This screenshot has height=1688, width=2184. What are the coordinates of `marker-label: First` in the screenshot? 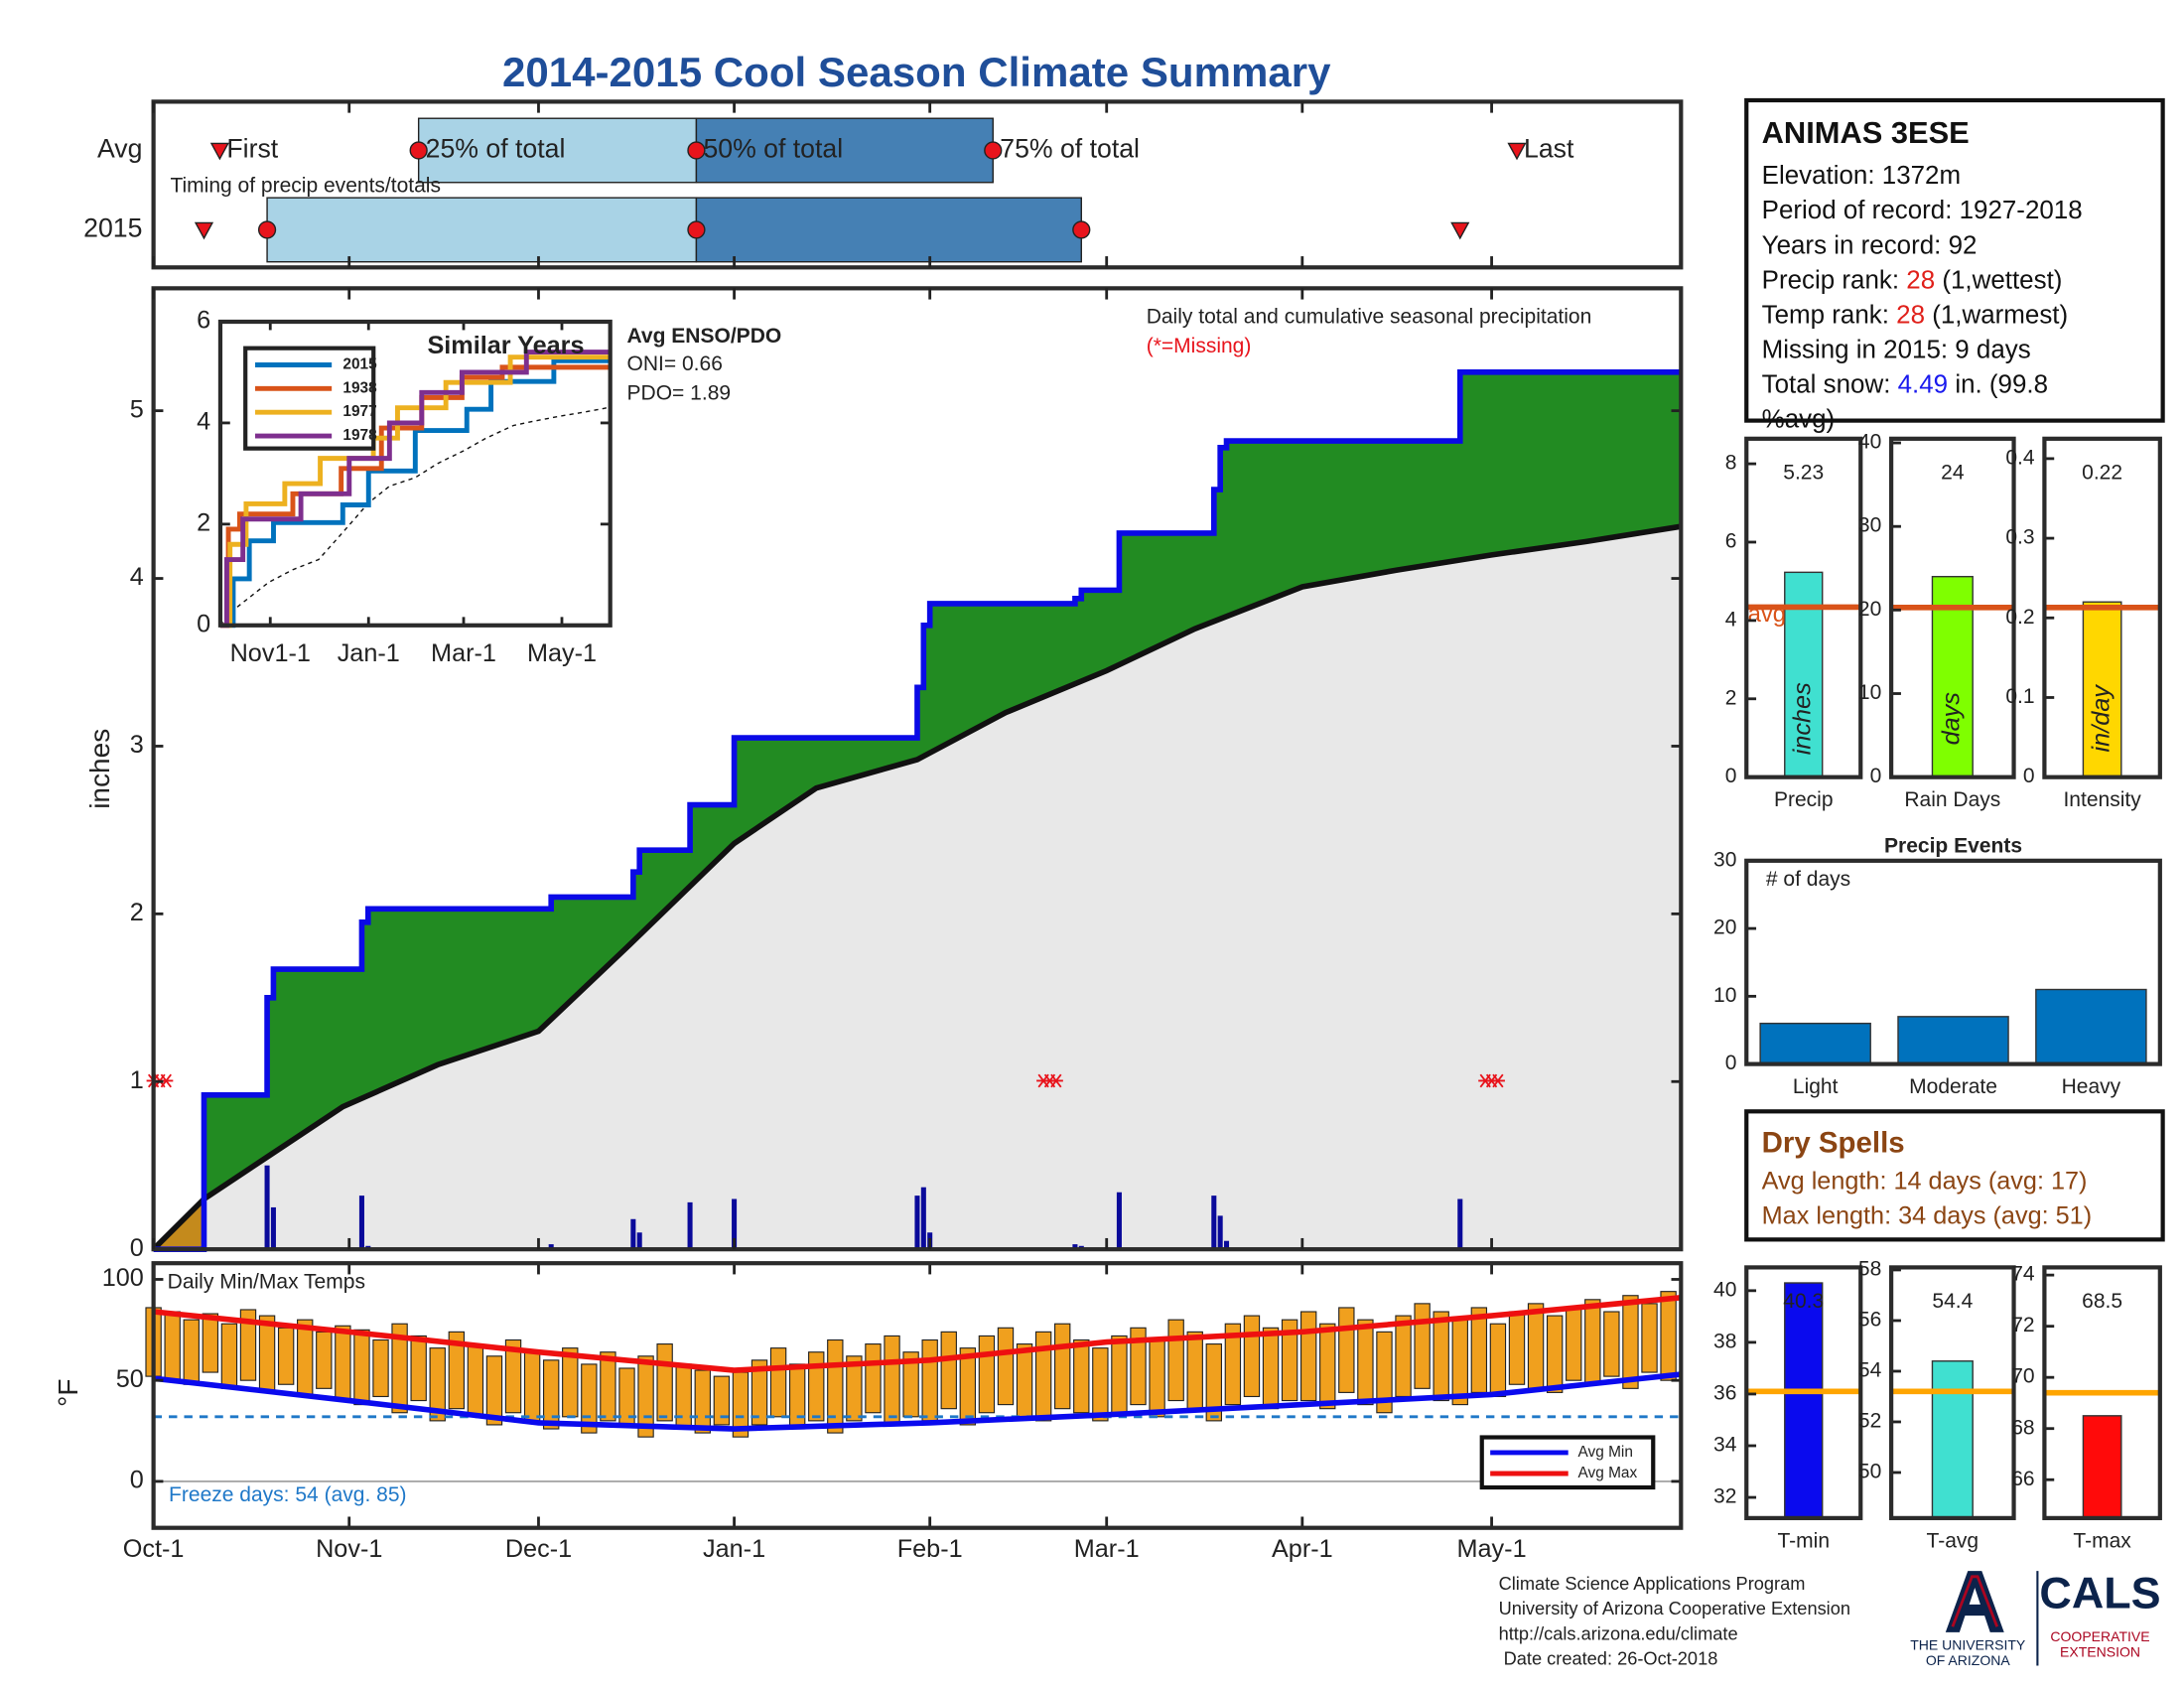 It's located at (252, 149).